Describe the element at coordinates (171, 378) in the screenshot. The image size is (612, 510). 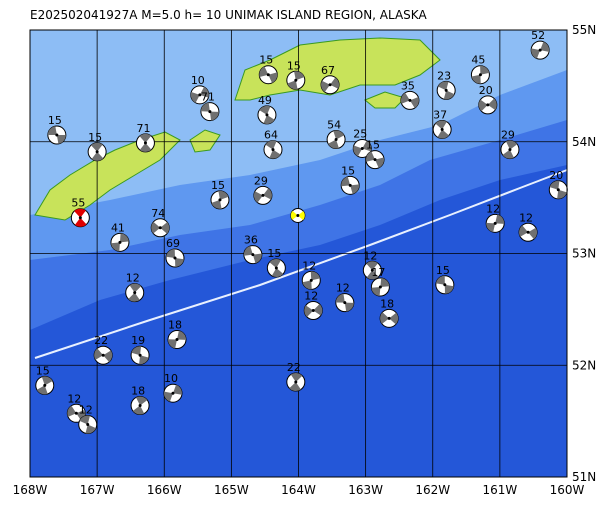
I see `depth-label: 10` at that location.